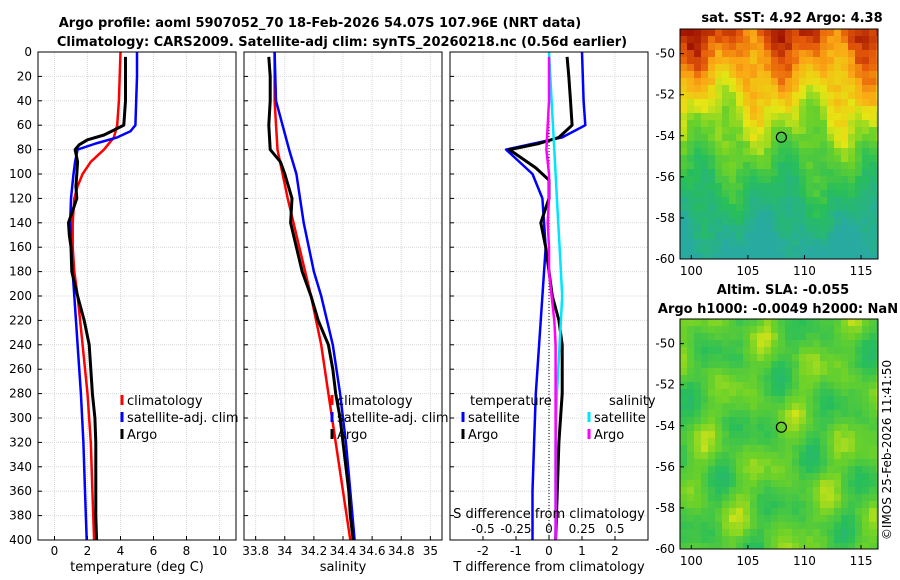  Describe the element at coordinates (142, 435) in the screenshot. I see `temperature-legend-label: Argo` at that location.